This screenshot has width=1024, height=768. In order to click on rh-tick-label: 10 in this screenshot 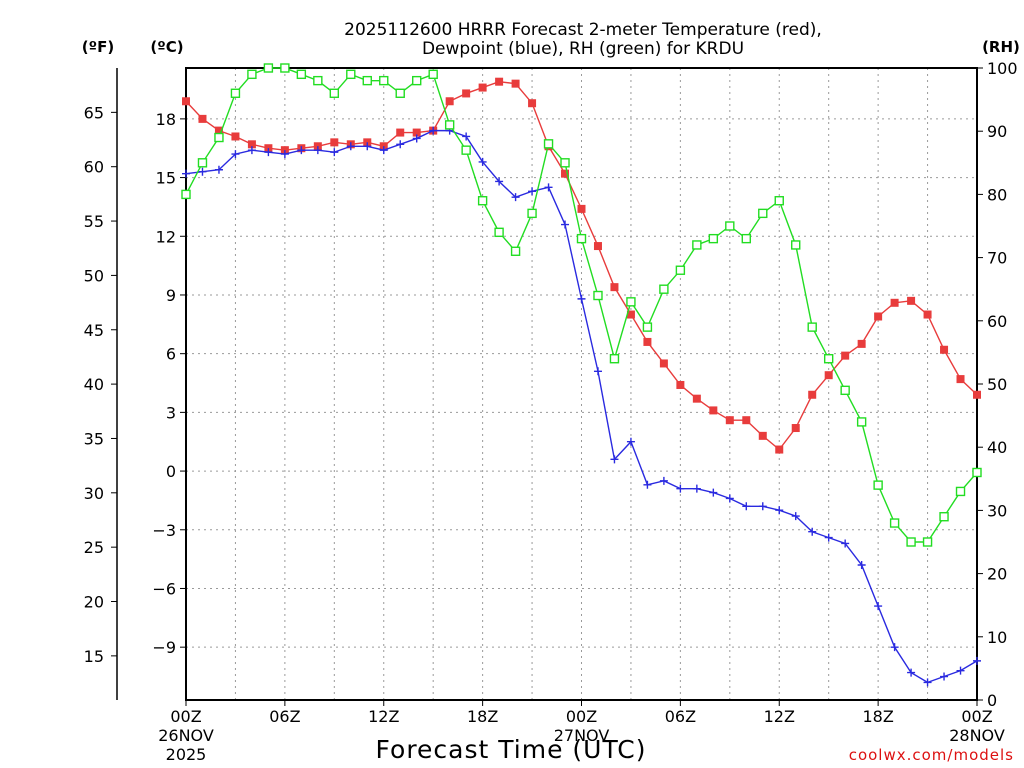, I will do `click(997, 637)`.